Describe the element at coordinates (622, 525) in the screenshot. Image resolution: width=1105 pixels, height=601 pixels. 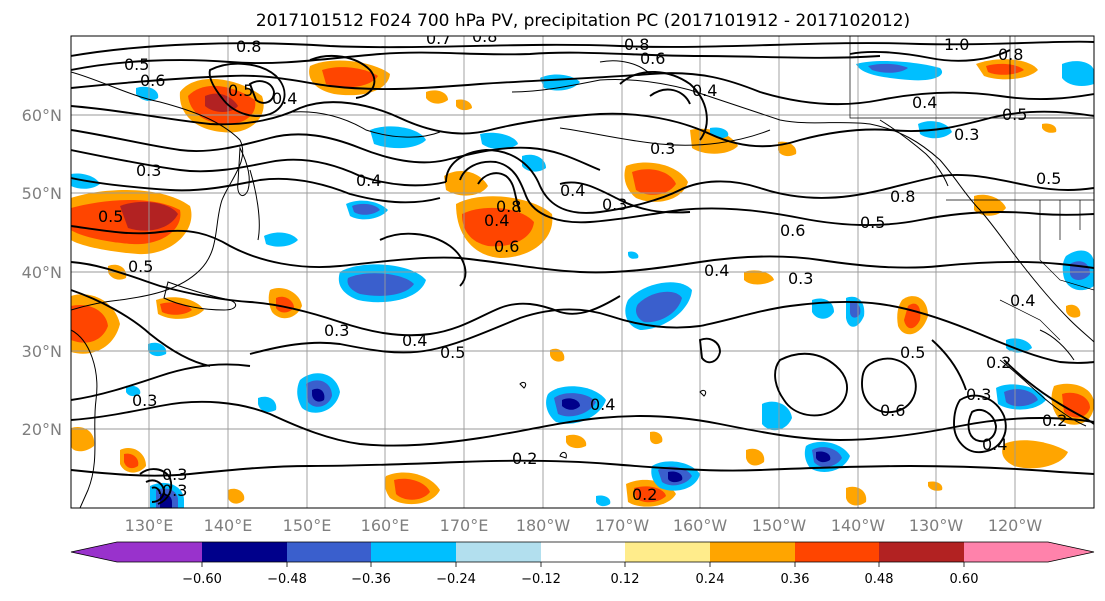
I see `lon-label: 170°W` at that location.